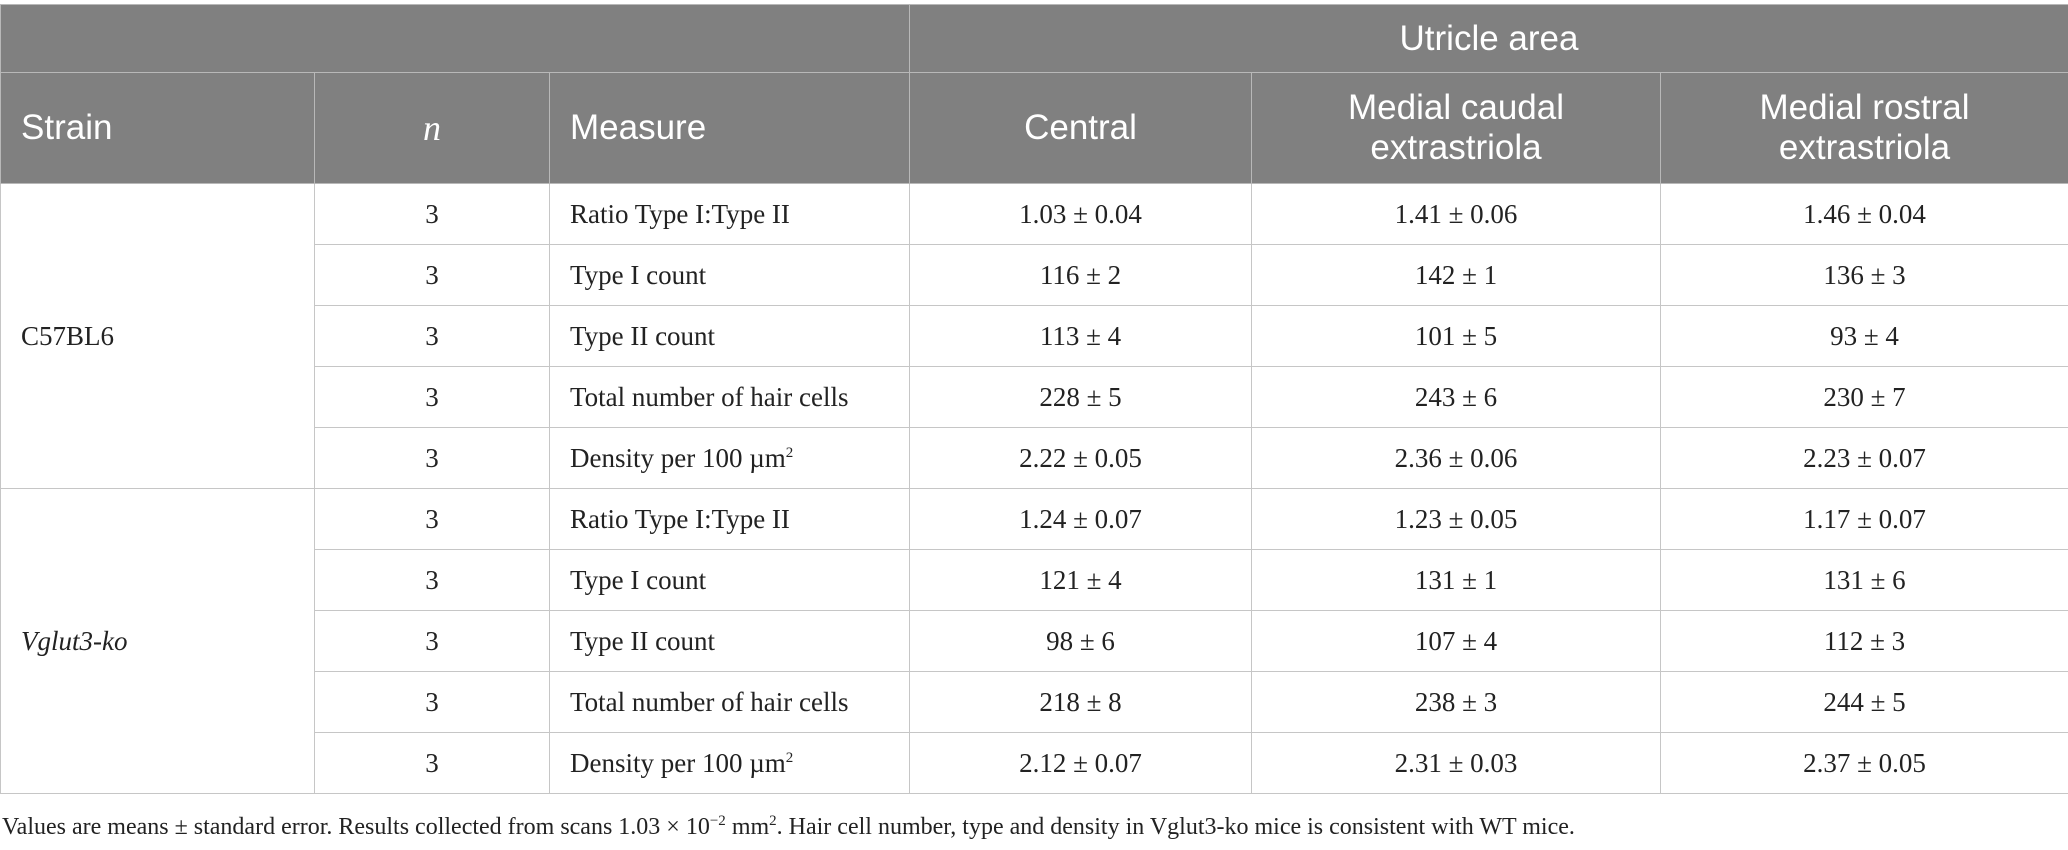  I want to click on medial-caudal-value-cell: 238 ± 3, so click(1456, 702).